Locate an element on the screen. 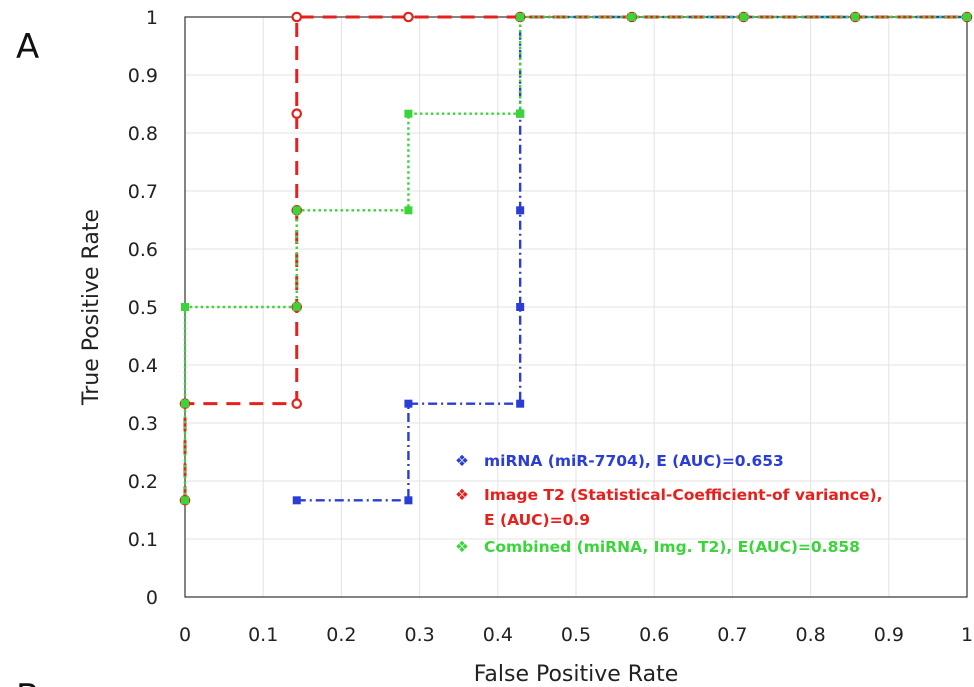 This screenshot has height=687, width=974. y-tick-label: 0.8 is located at coordinates (143, 134).